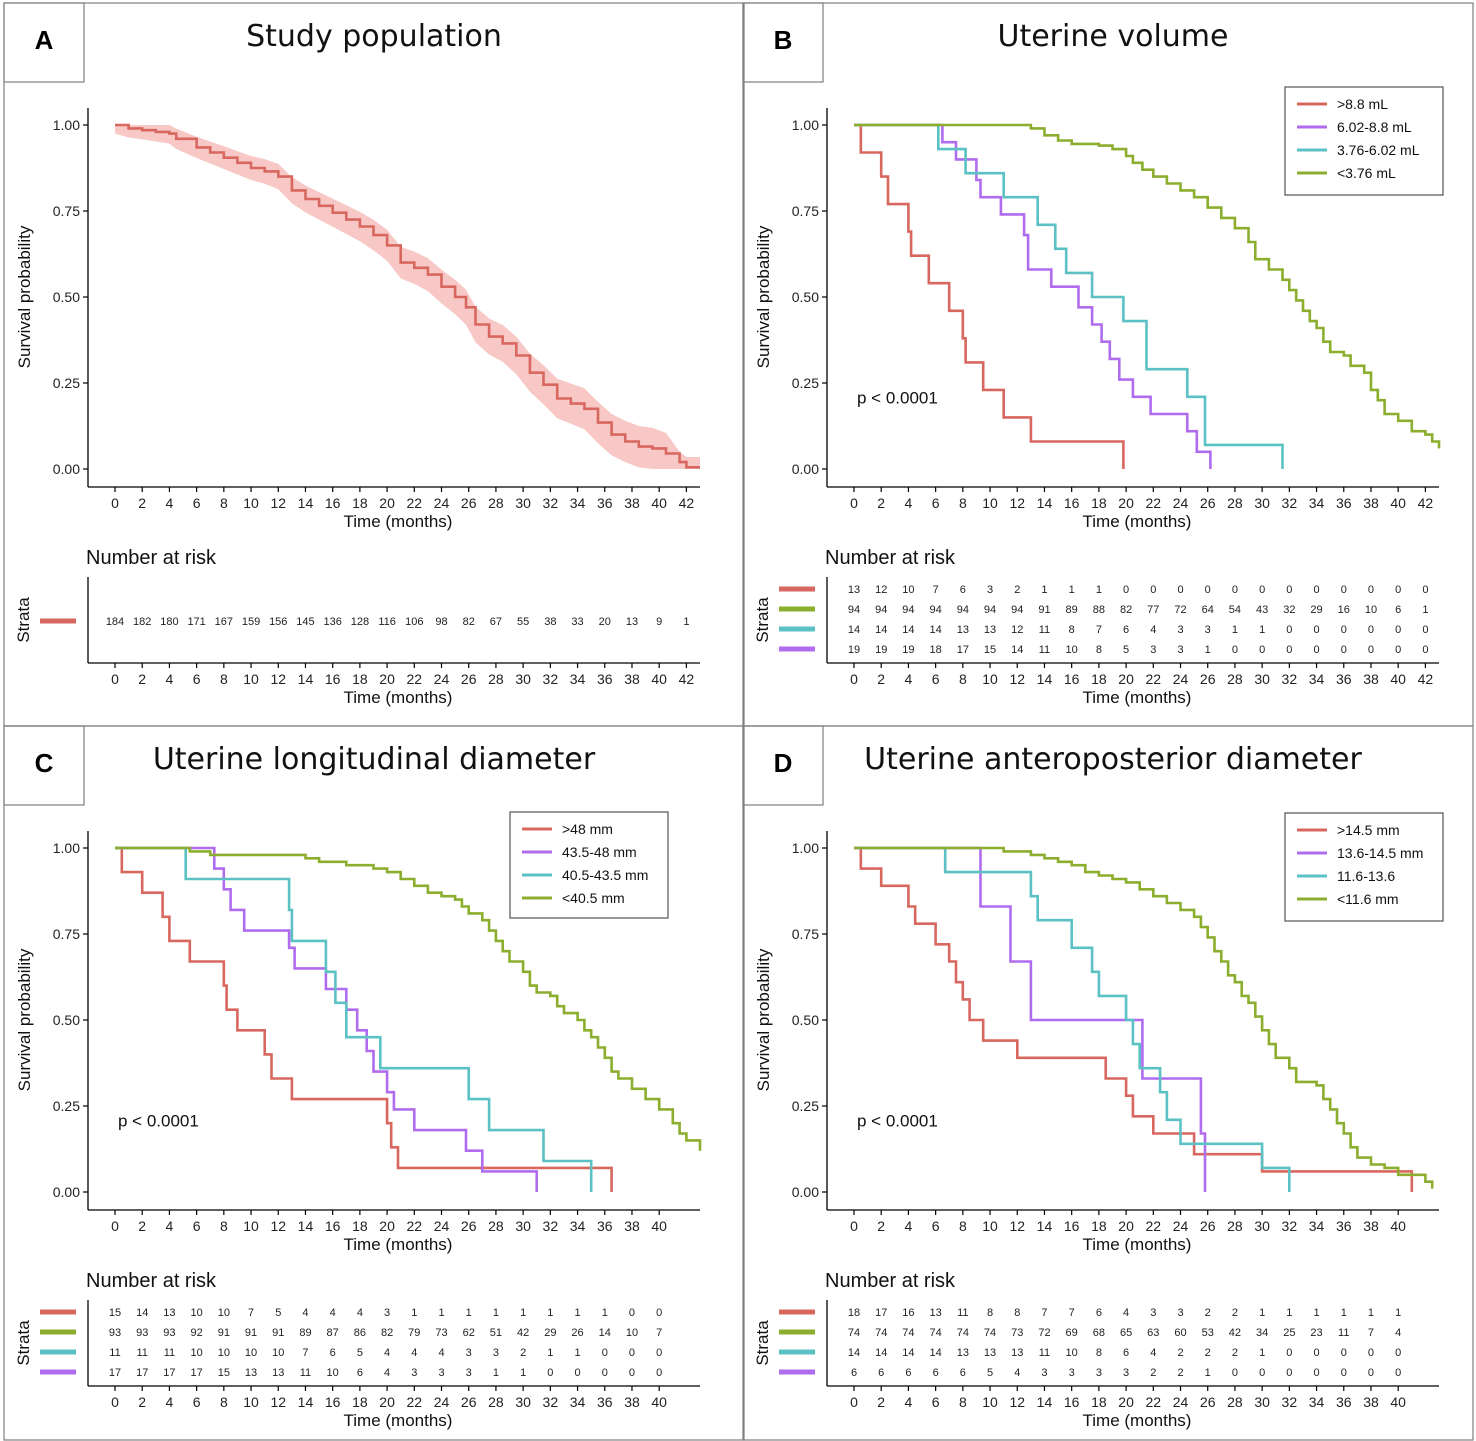 The width and height of the screenshot is (1476, 1441). I want to click on y-tick-label: 1.00, so click(66, 125).